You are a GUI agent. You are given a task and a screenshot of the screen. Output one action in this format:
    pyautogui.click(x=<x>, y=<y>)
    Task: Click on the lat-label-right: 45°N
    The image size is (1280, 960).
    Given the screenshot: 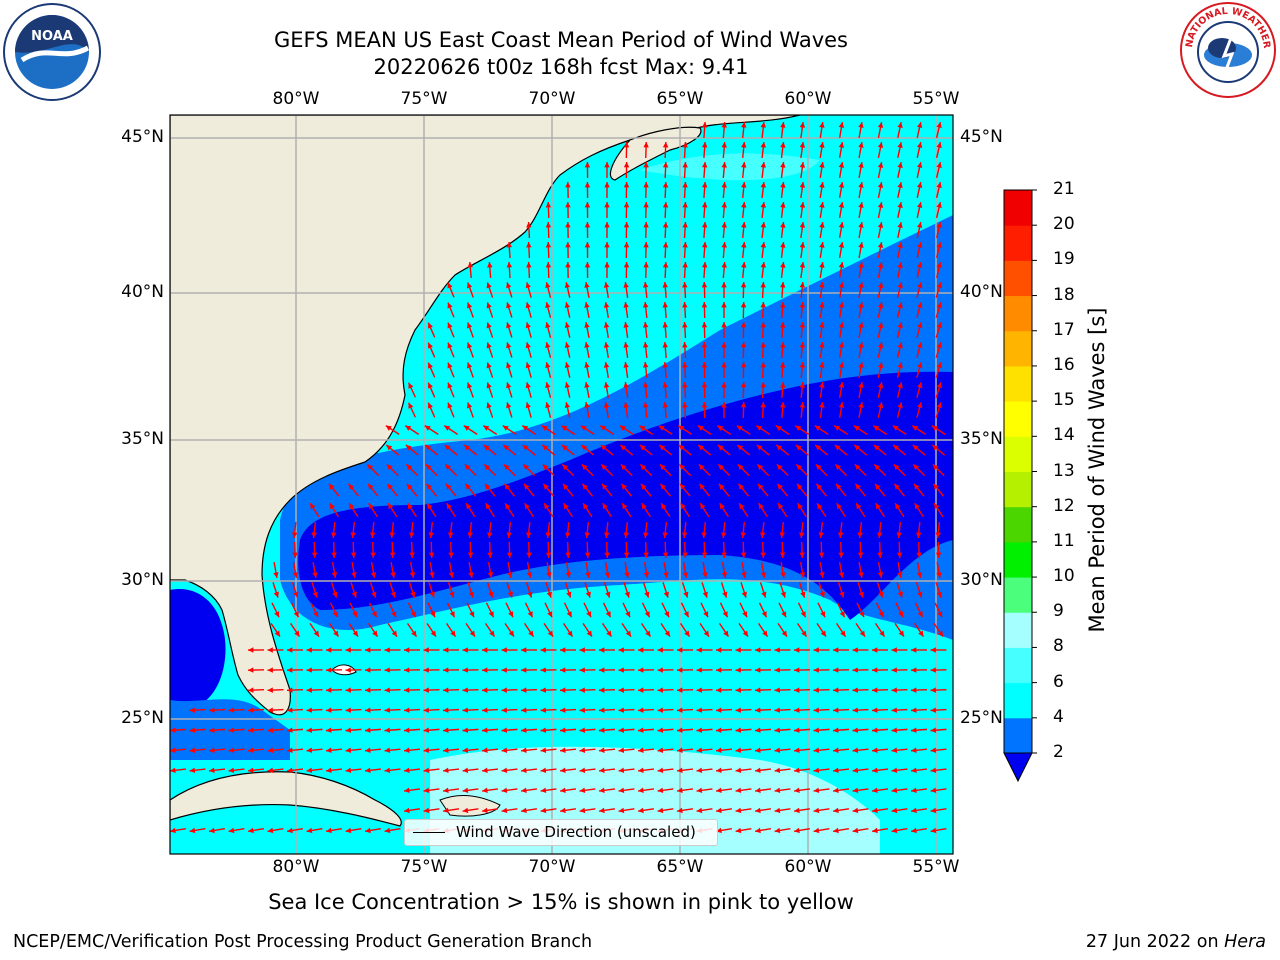 What is the action you would take?
    pyautogui.click(x=981, y=137)
    